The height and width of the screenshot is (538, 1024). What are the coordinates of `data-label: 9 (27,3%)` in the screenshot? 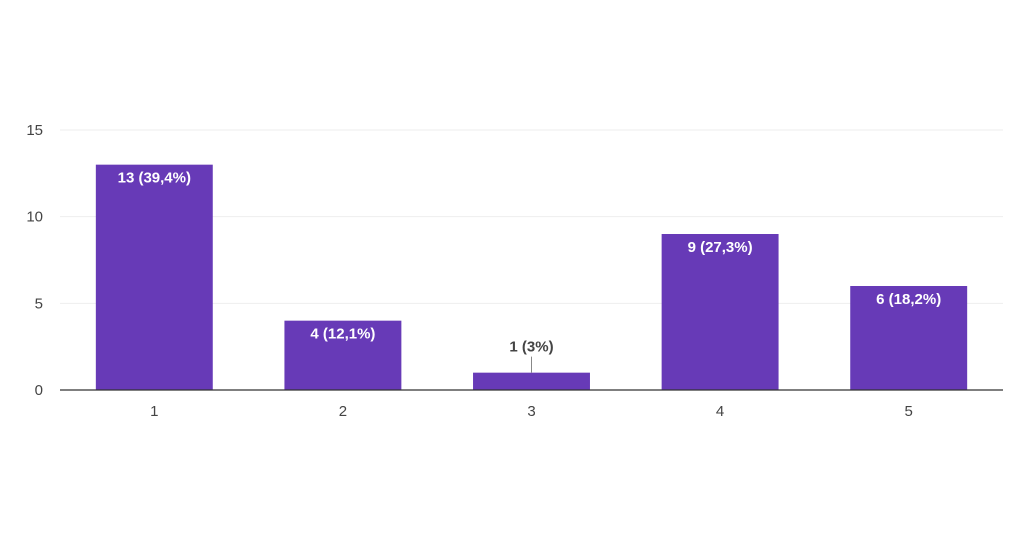 It's located at (720, 247).